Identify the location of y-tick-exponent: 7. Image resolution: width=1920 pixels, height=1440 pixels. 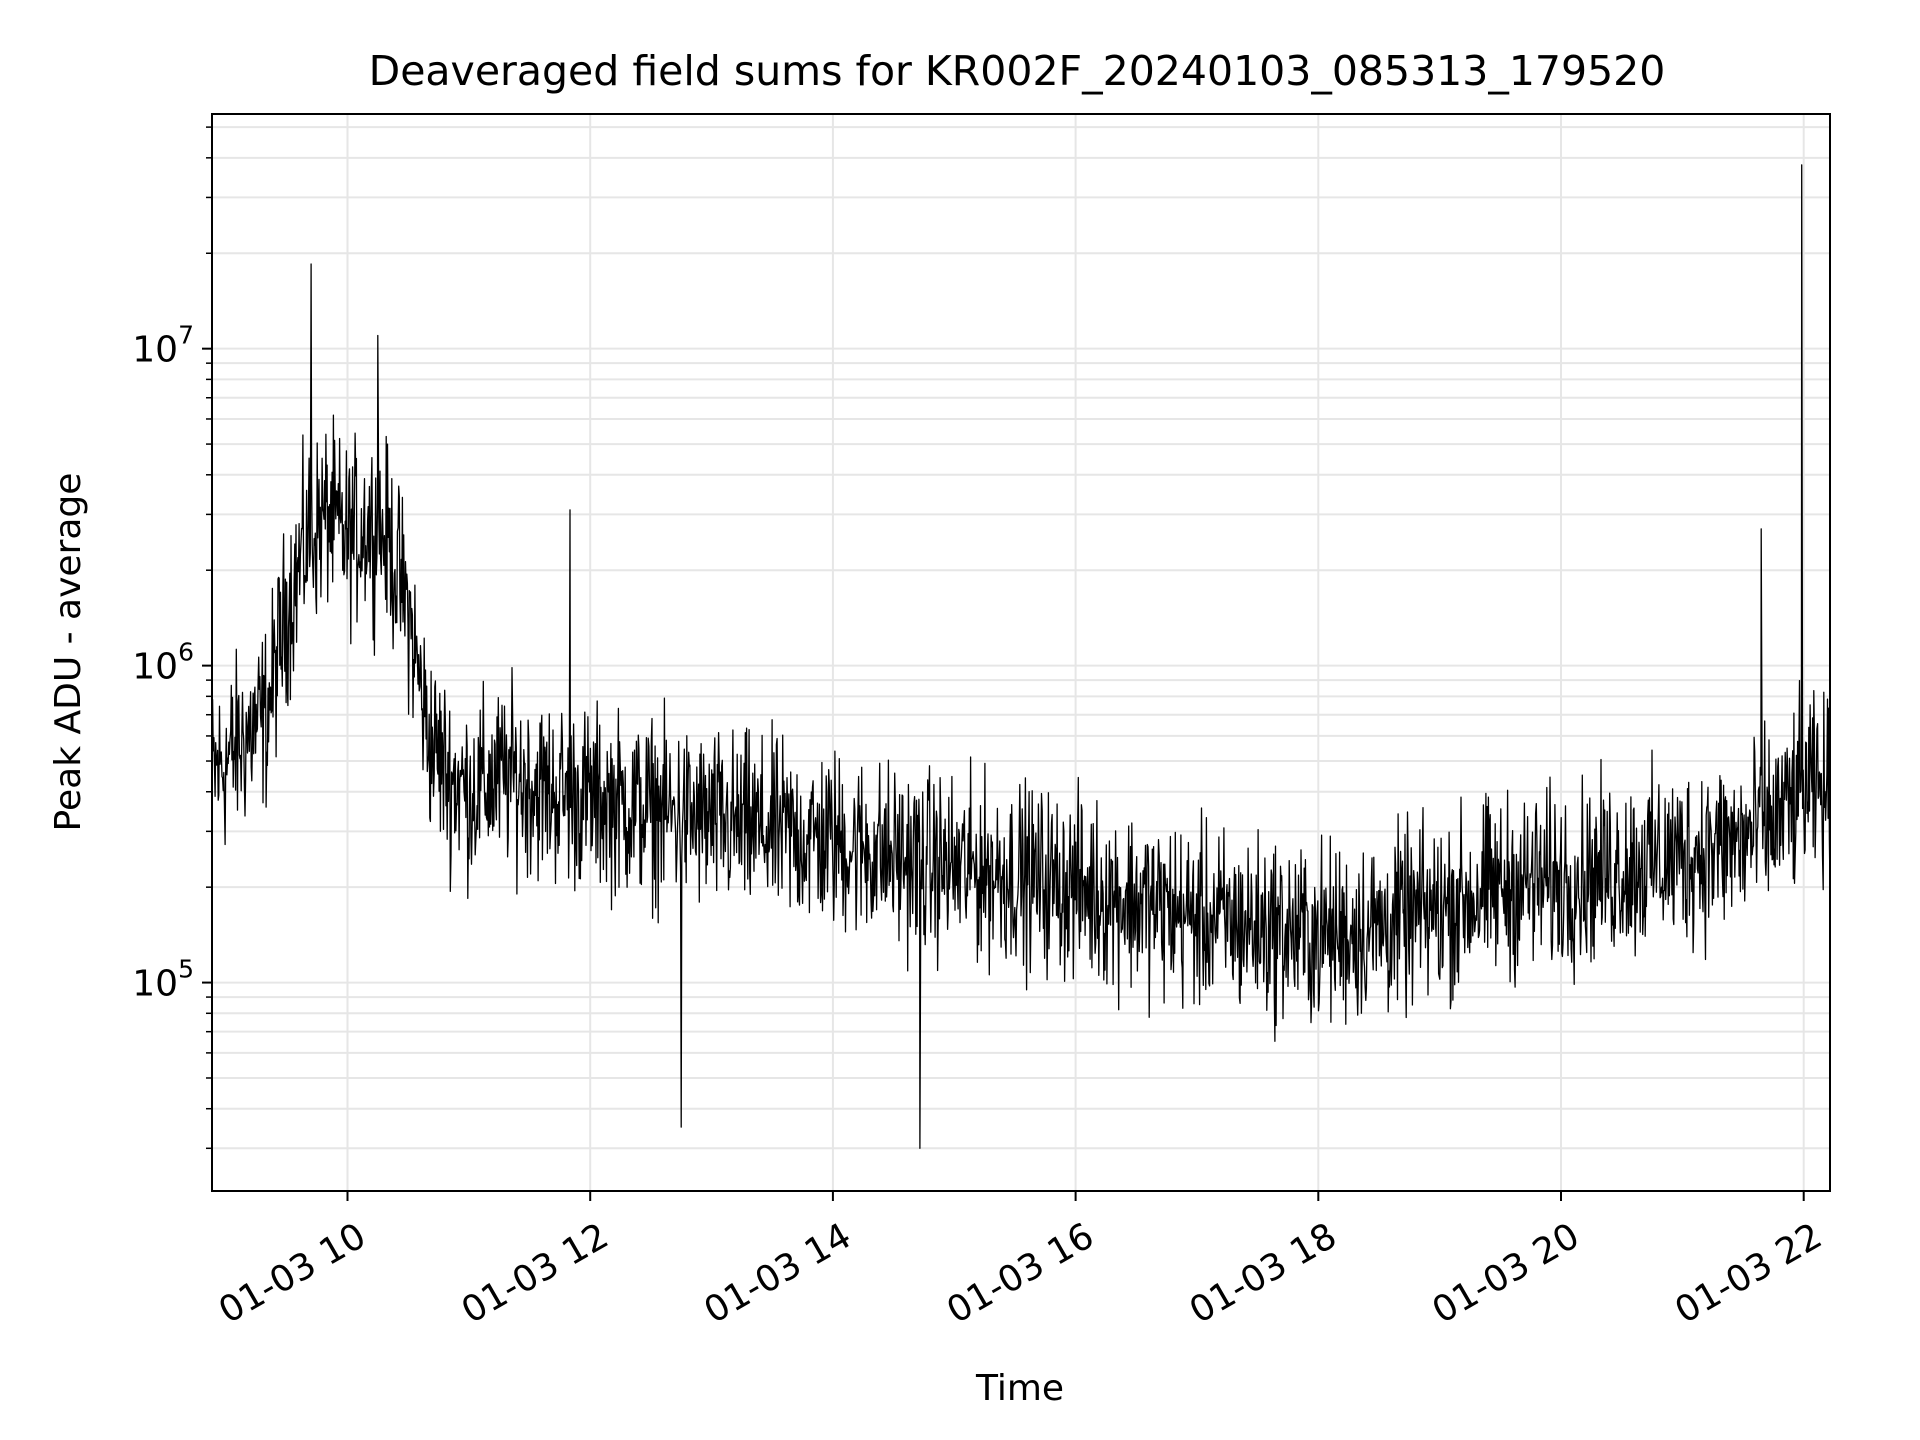
(186, 335).